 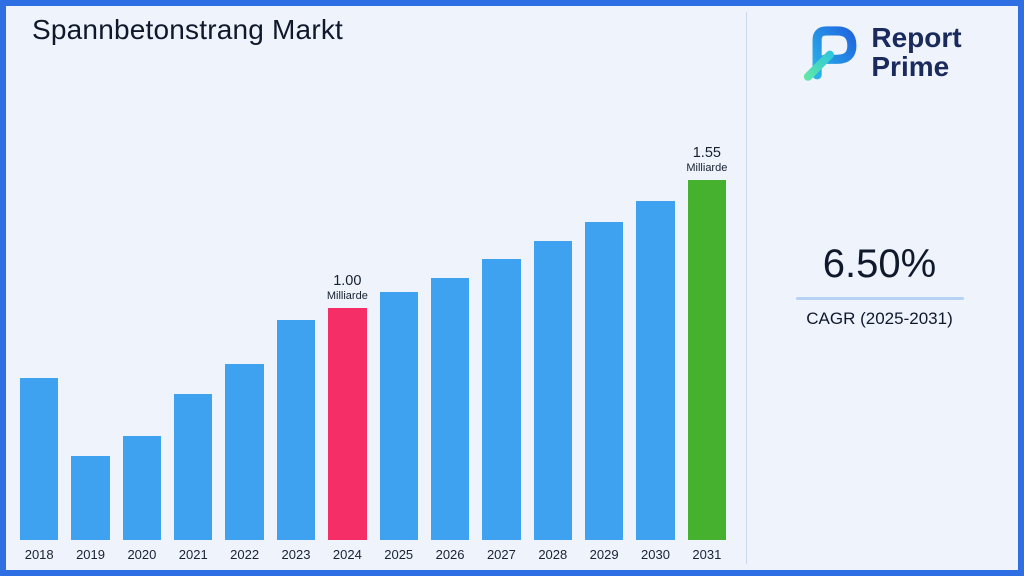 I want to click on x-axis-label: 2019, so click(x=90, y=554).